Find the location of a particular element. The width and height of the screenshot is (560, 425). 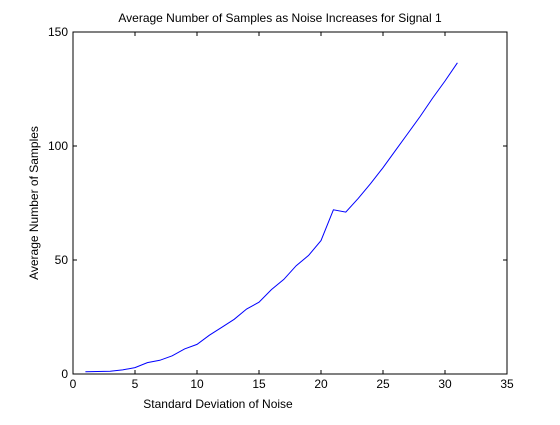

x-tick-label: 15 is located at coordinates (259, 384).